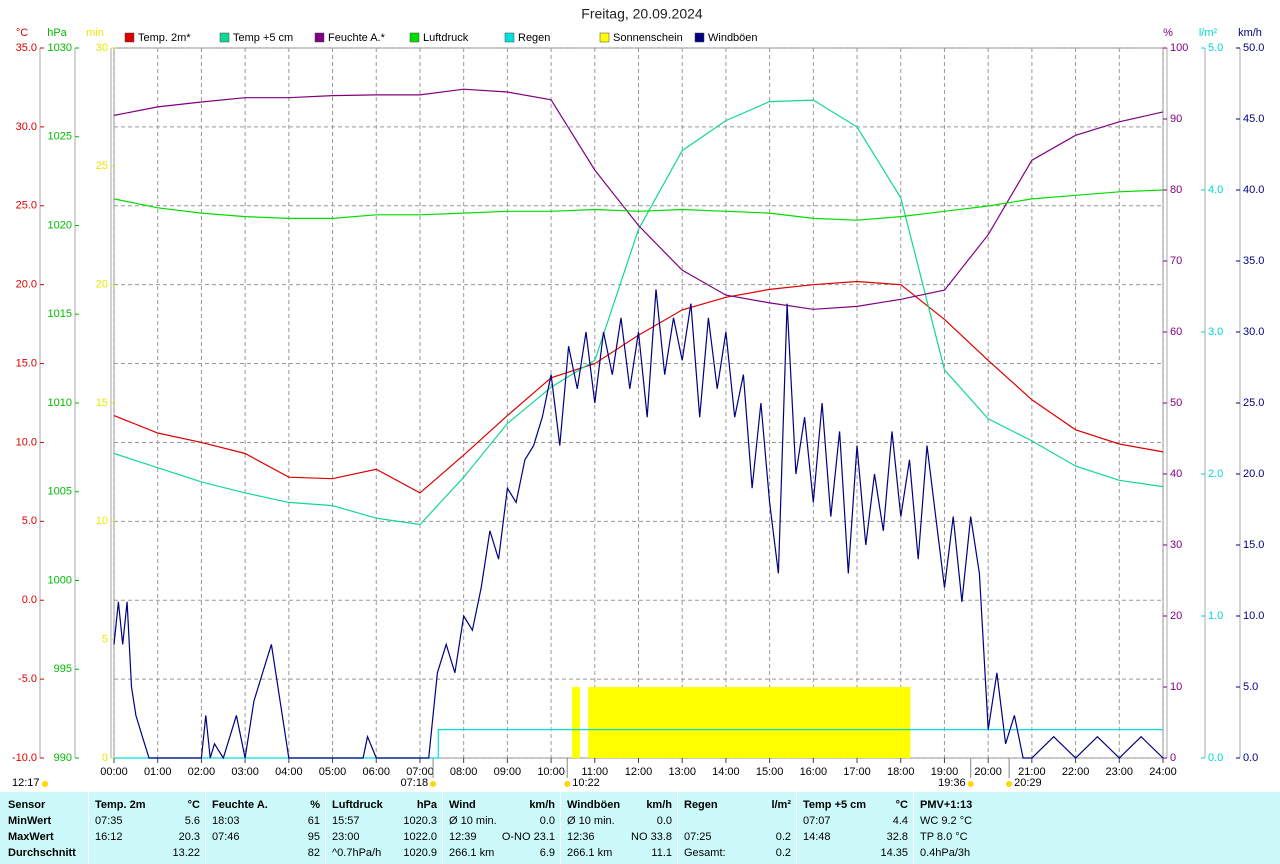  I want to click on legend-label: Windböen, so click(733, 38).